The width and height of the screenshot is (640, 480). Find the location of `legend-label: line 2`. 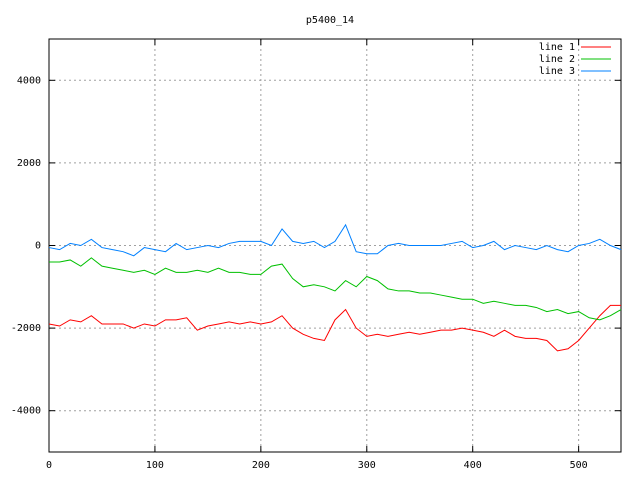

legend-label: line 2 is located at coordinates (557, 59).